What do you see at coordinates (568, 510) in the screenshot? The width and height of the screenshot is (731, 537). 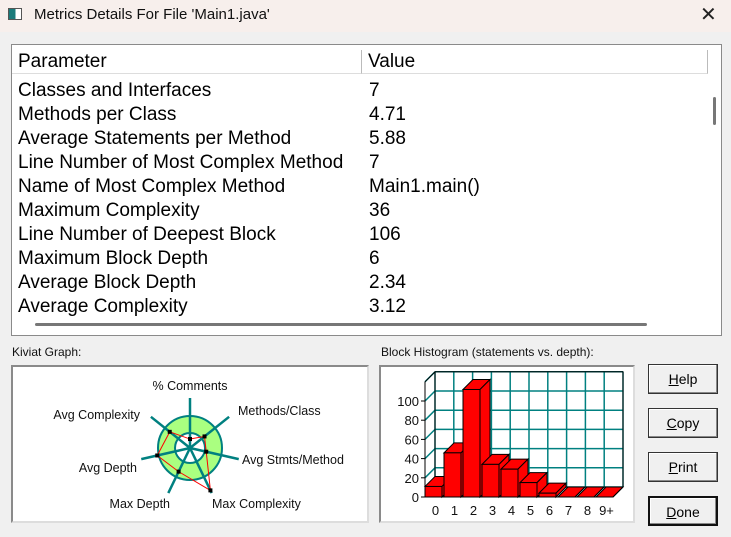 I see `x-tick-label: 7` at bounding box center [568, 510].